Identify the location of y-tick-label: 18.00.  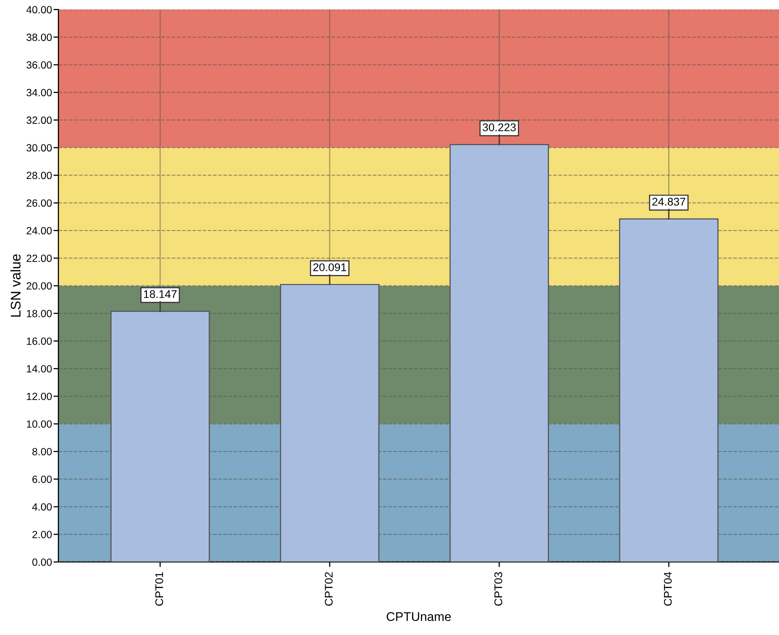
(39, 314).